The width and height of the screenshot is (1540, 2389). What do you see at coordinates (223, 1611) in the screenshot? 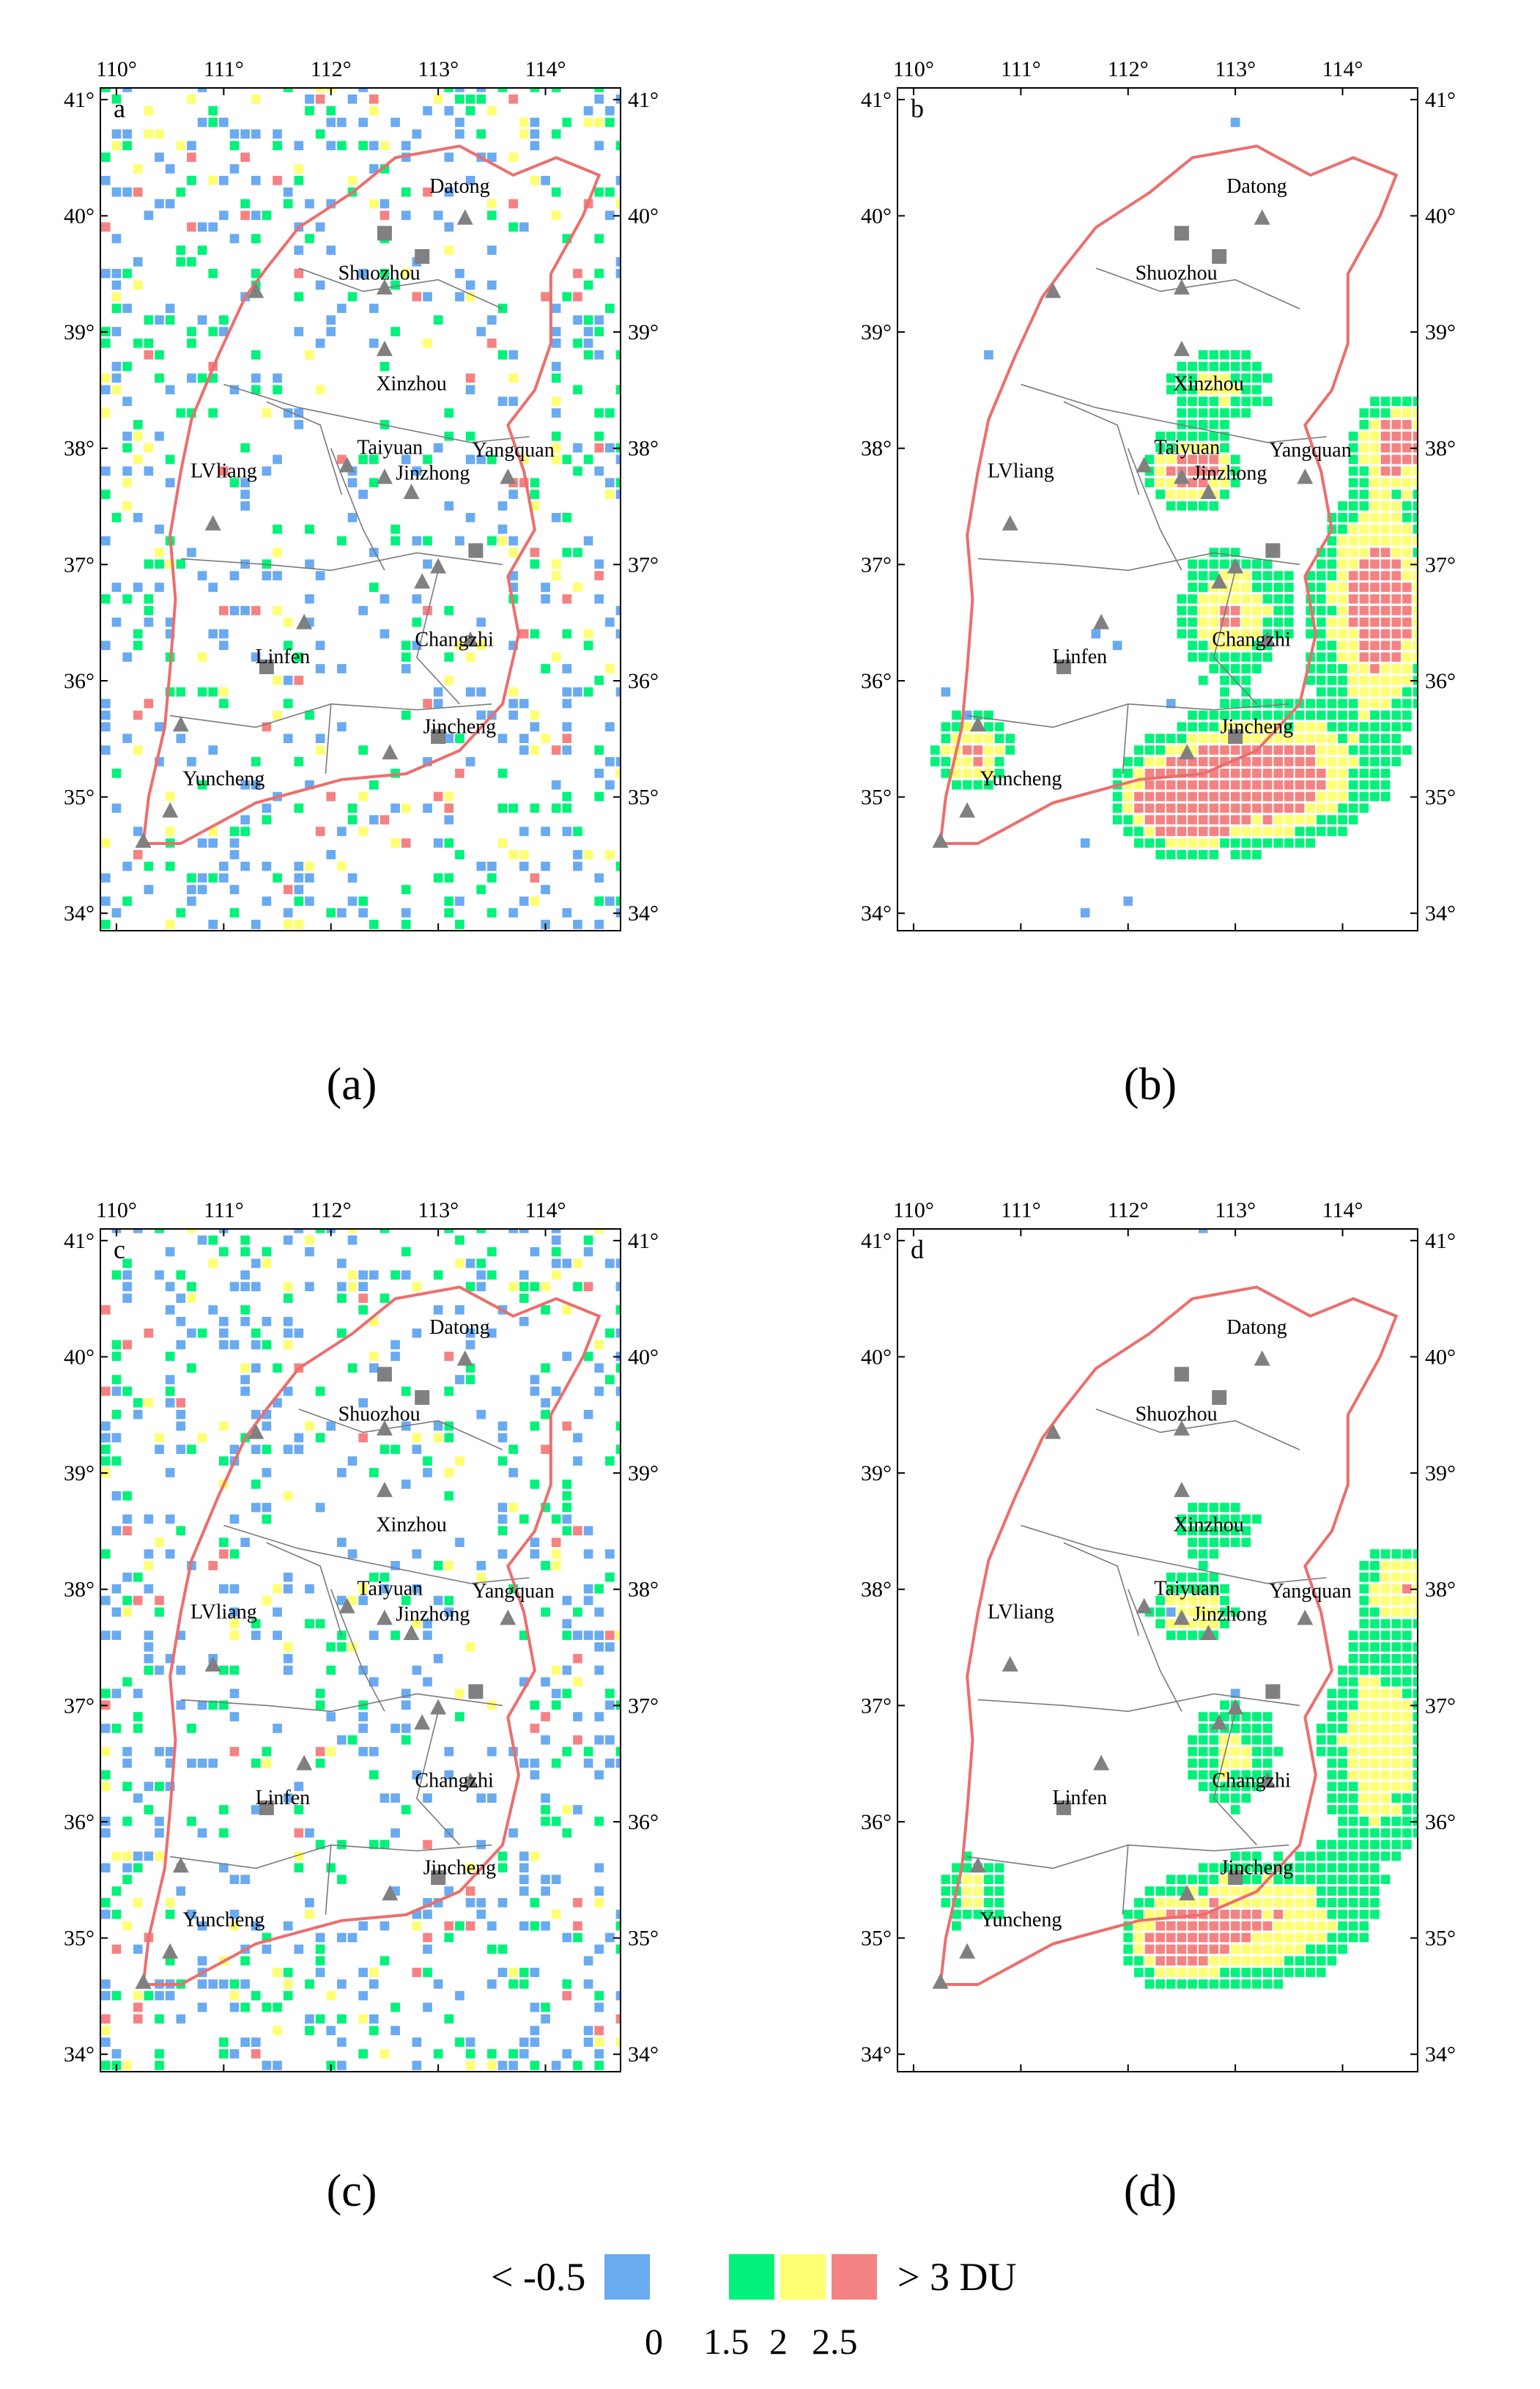
I see `city-label: LVliang` at bounding box center [223, 1611].